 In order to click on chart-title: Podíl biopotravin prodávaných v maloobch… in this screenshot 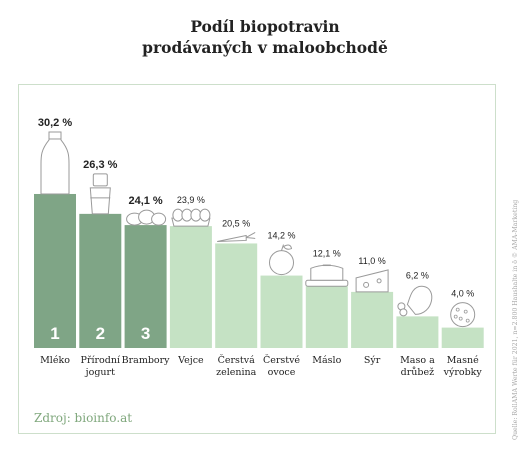, I will do `click(265, 37)`.